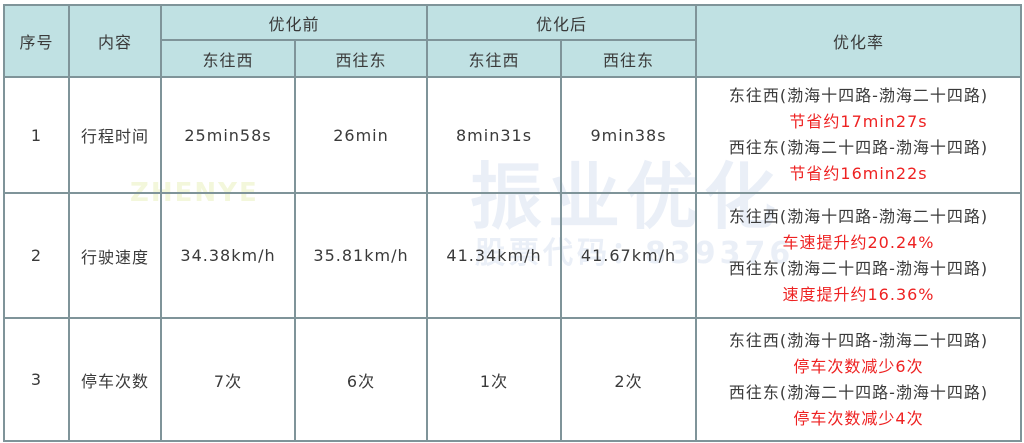  What do you see at coordinates (294, 22) in the screenshot?
I see `header-before: 优化前` at bounding box center [294, 22].